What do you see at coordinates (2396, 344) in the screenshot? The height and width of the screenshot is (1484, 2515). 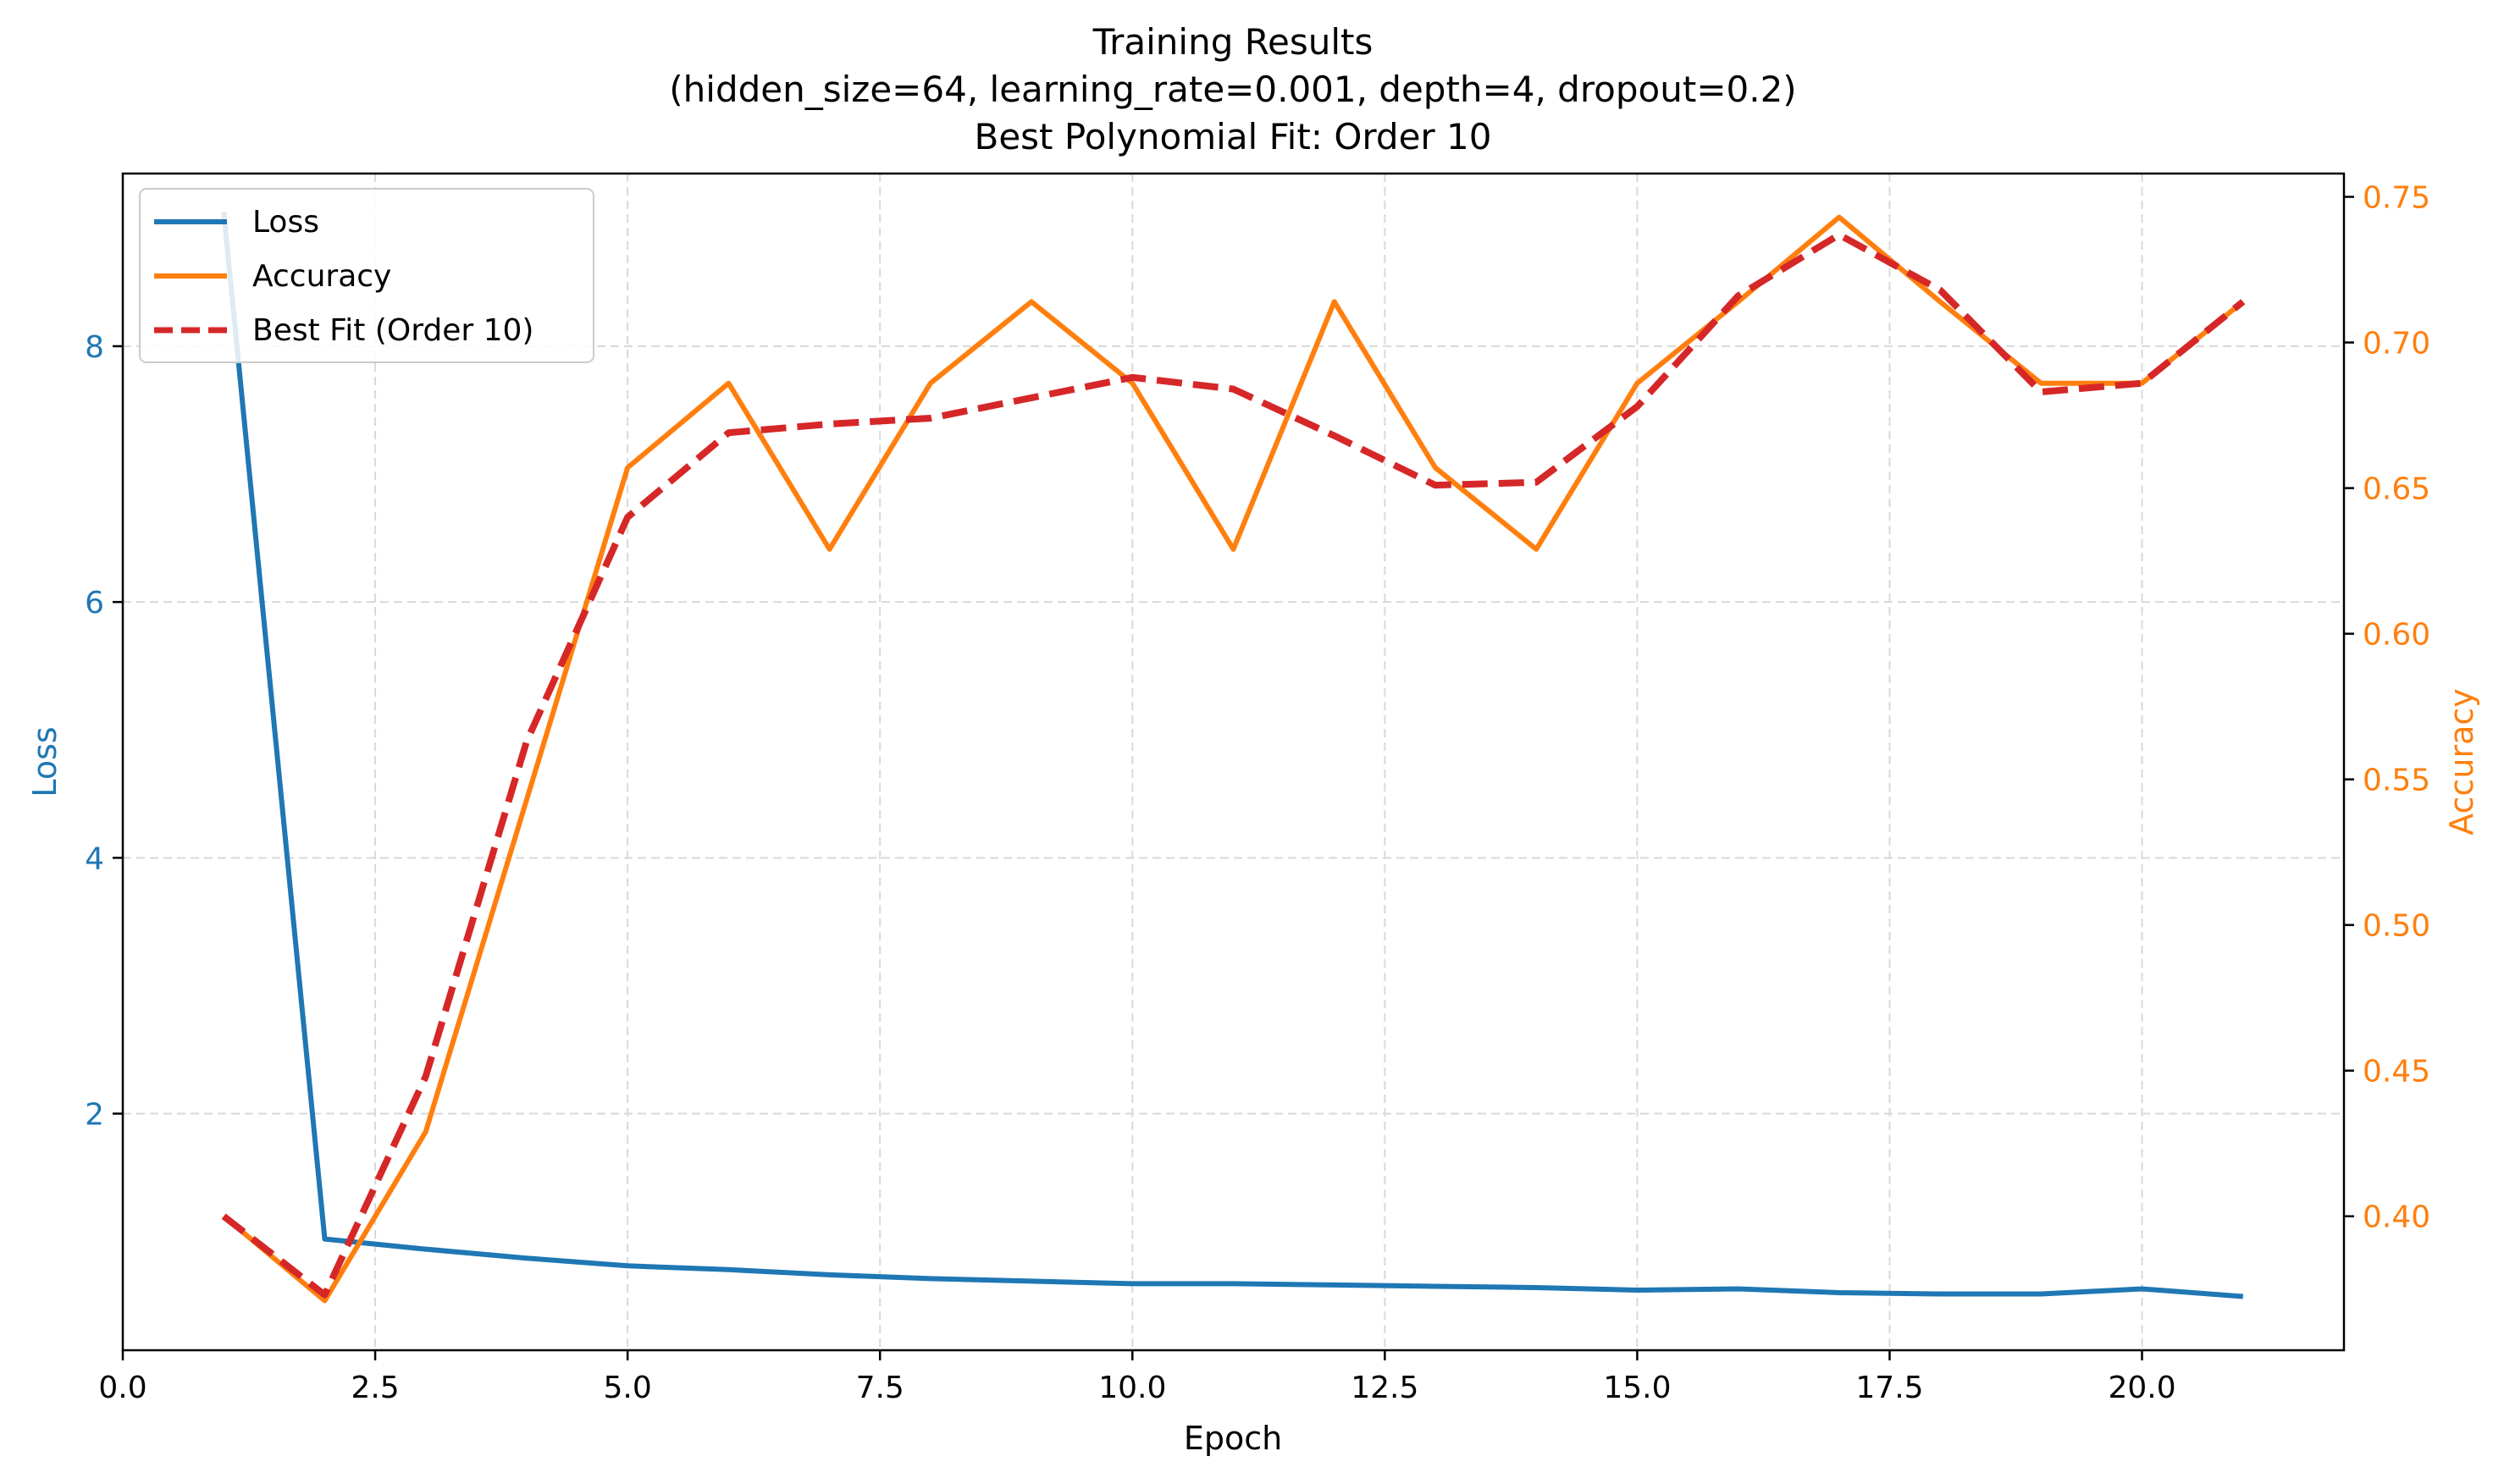 I see `y-right-tick-label: 0.70` at bounding box center [2396, 344].